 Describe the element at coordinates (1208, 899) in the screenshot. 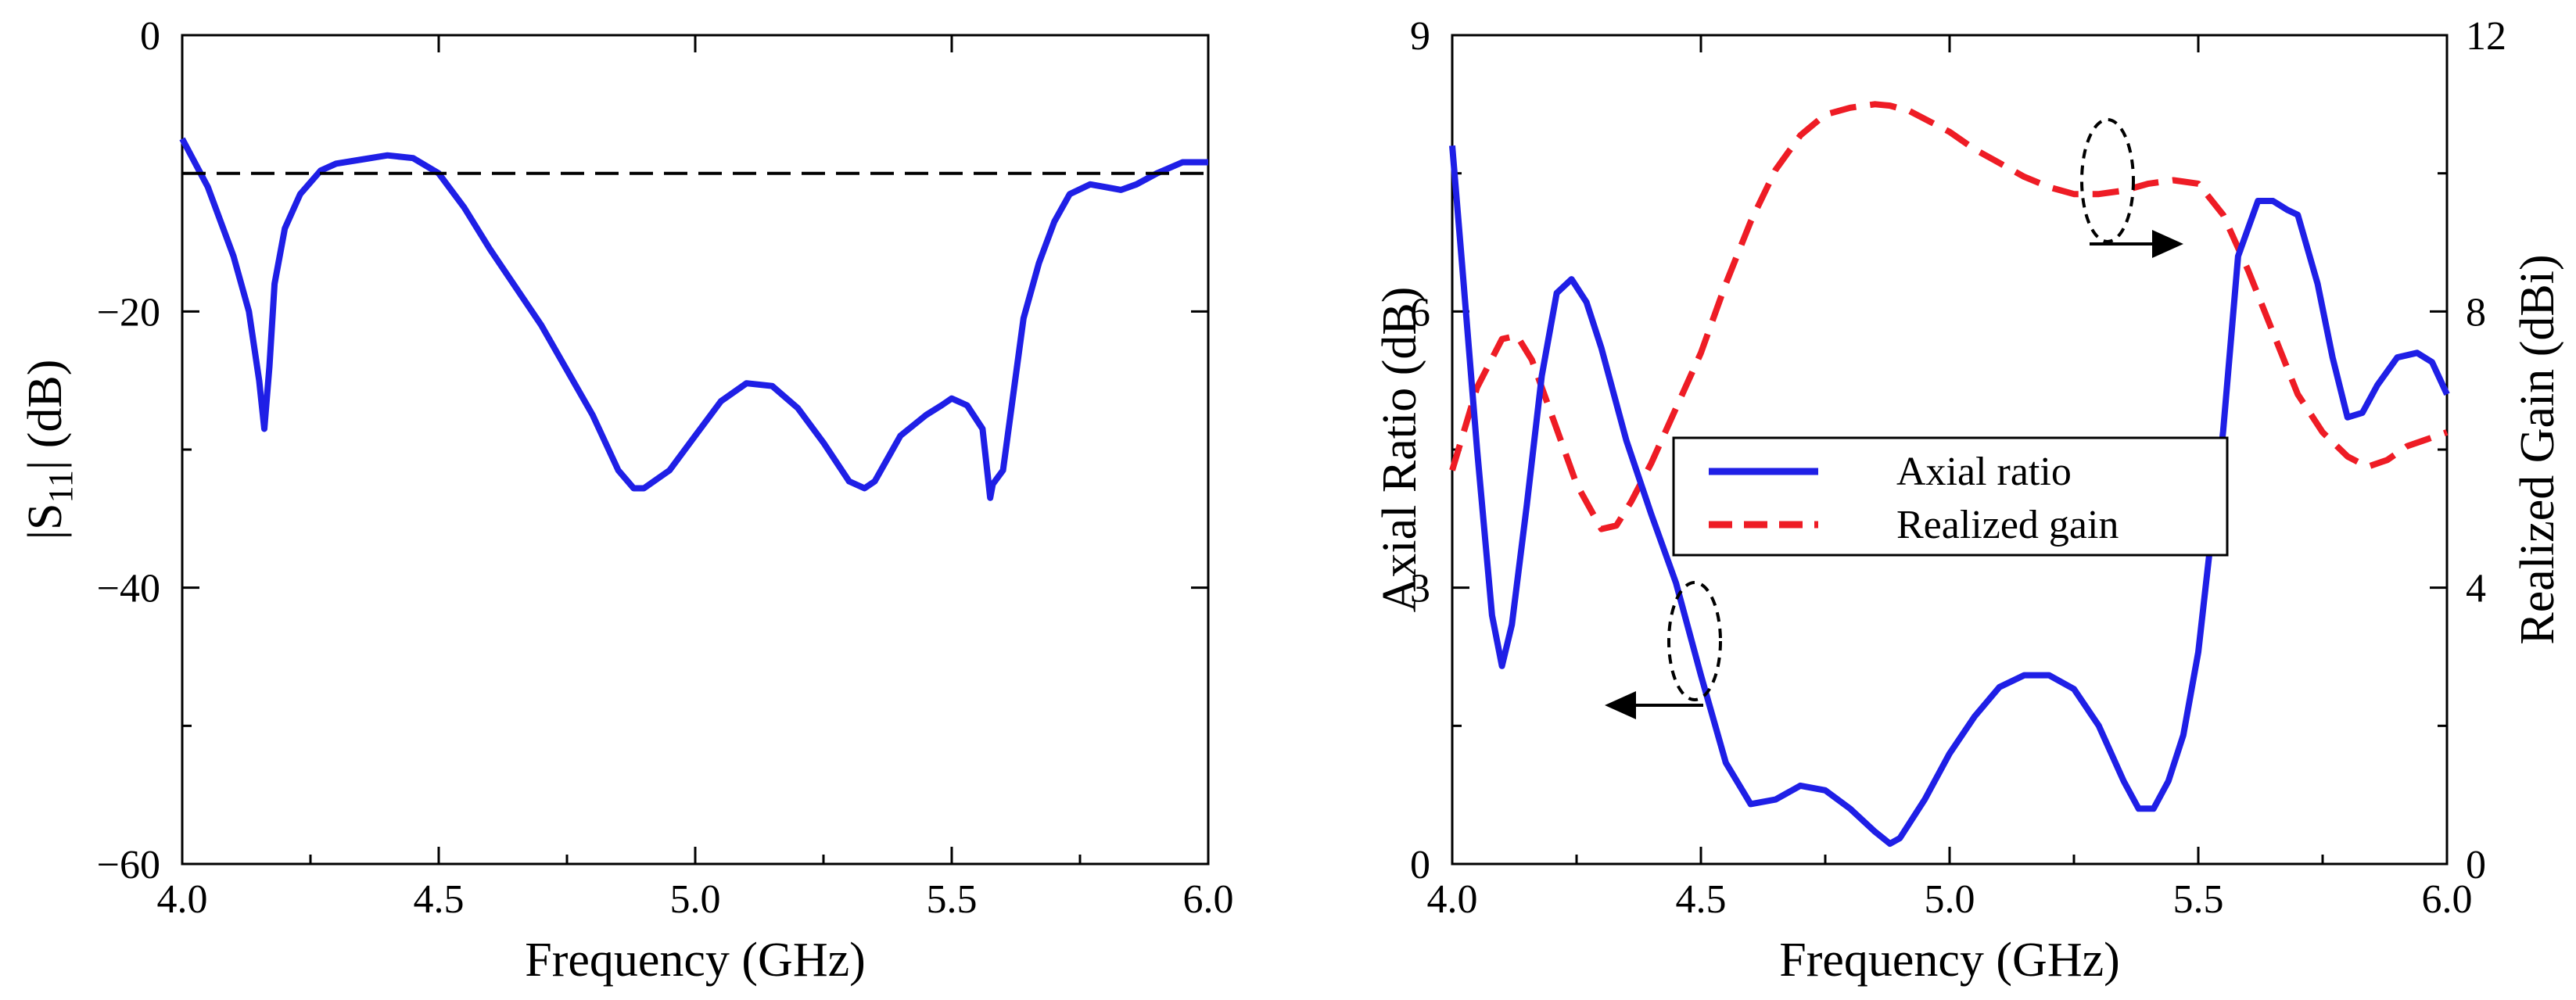

I see `left-x-tick-label: 6.0` at that location.